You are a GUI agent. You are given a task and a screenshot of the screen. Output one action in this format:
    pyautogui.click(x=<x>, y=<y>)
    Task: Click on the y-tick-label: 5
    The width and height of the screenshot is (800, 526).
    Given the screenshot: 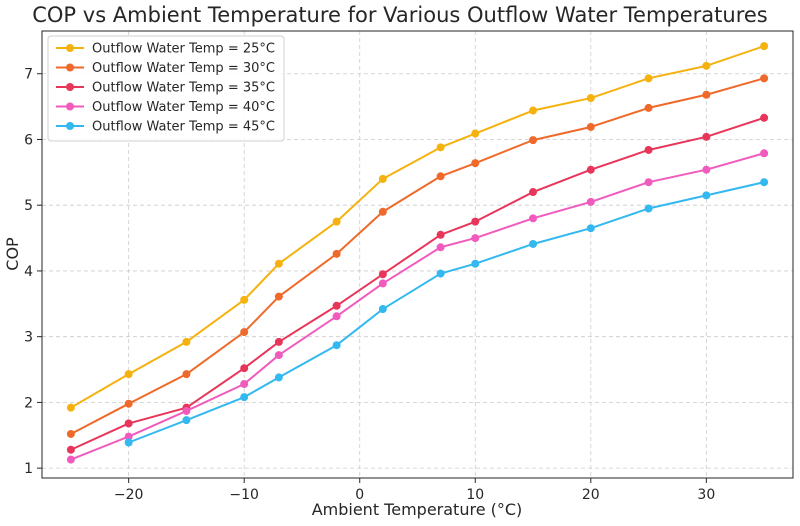 What is the action you would take?
    pyautogui.click(x=28, y=206)
    